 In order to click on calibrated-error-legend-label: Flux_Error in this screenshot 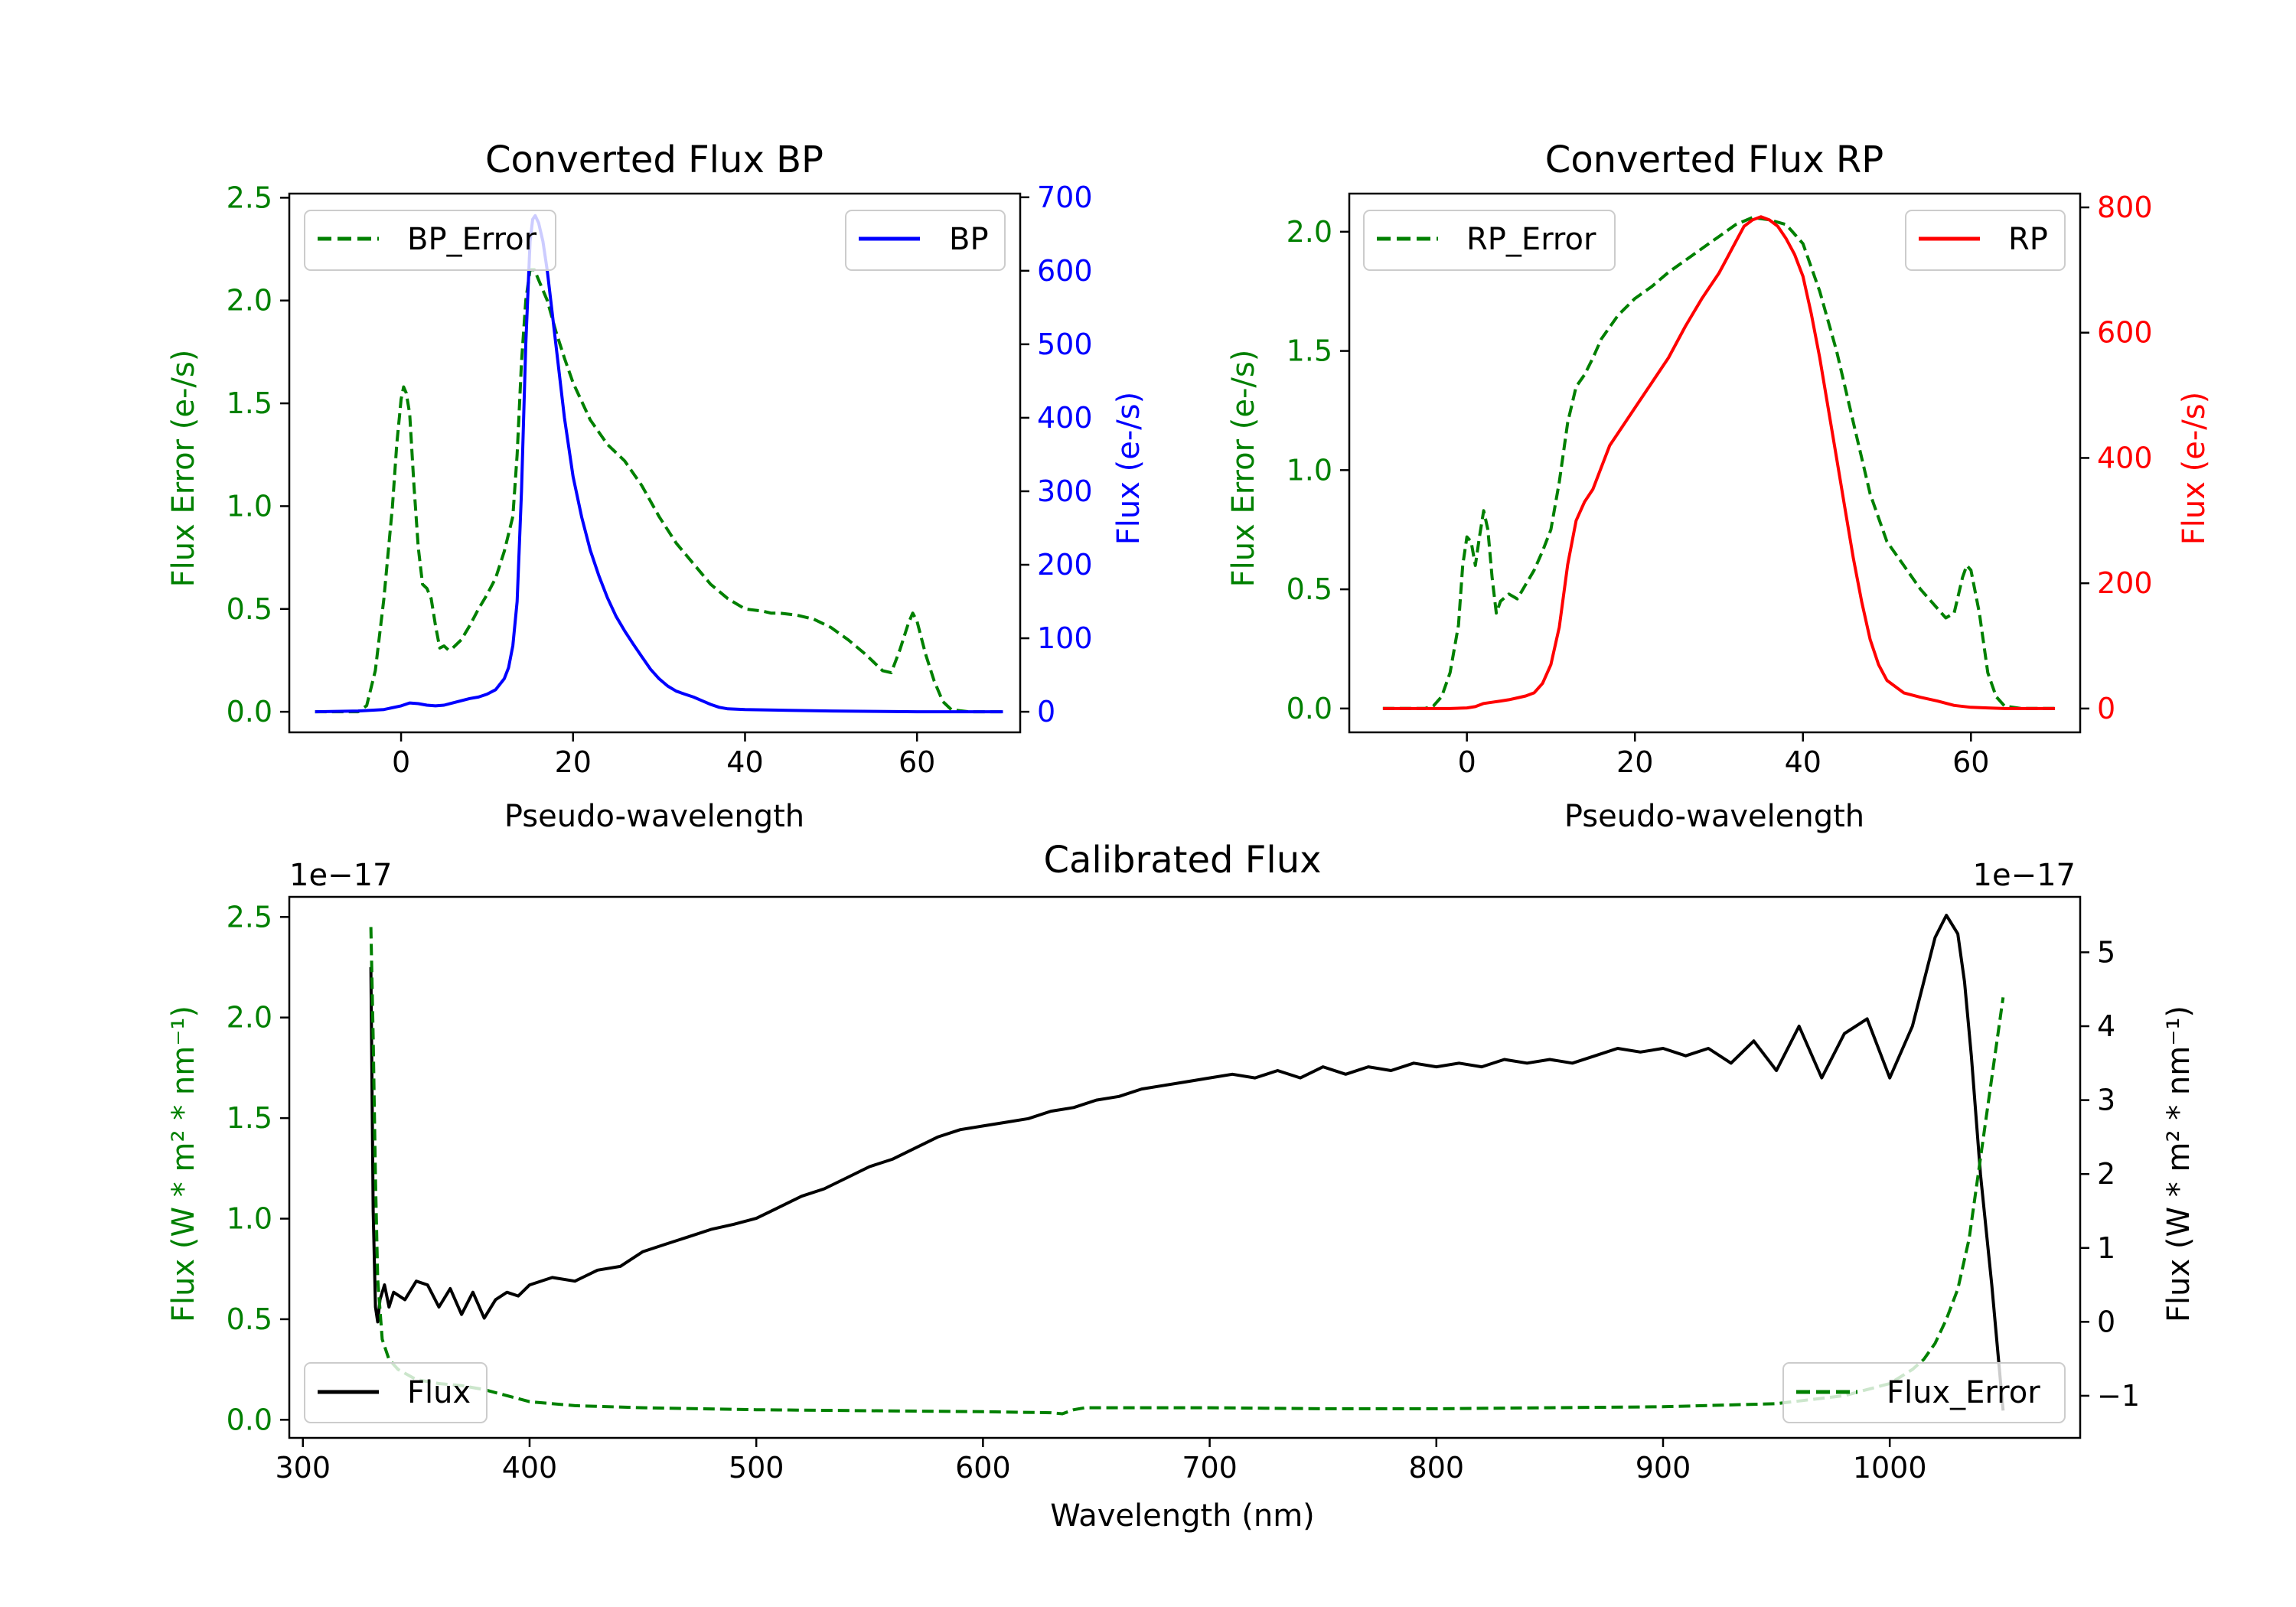, I will do `click(1963, 1392)`.